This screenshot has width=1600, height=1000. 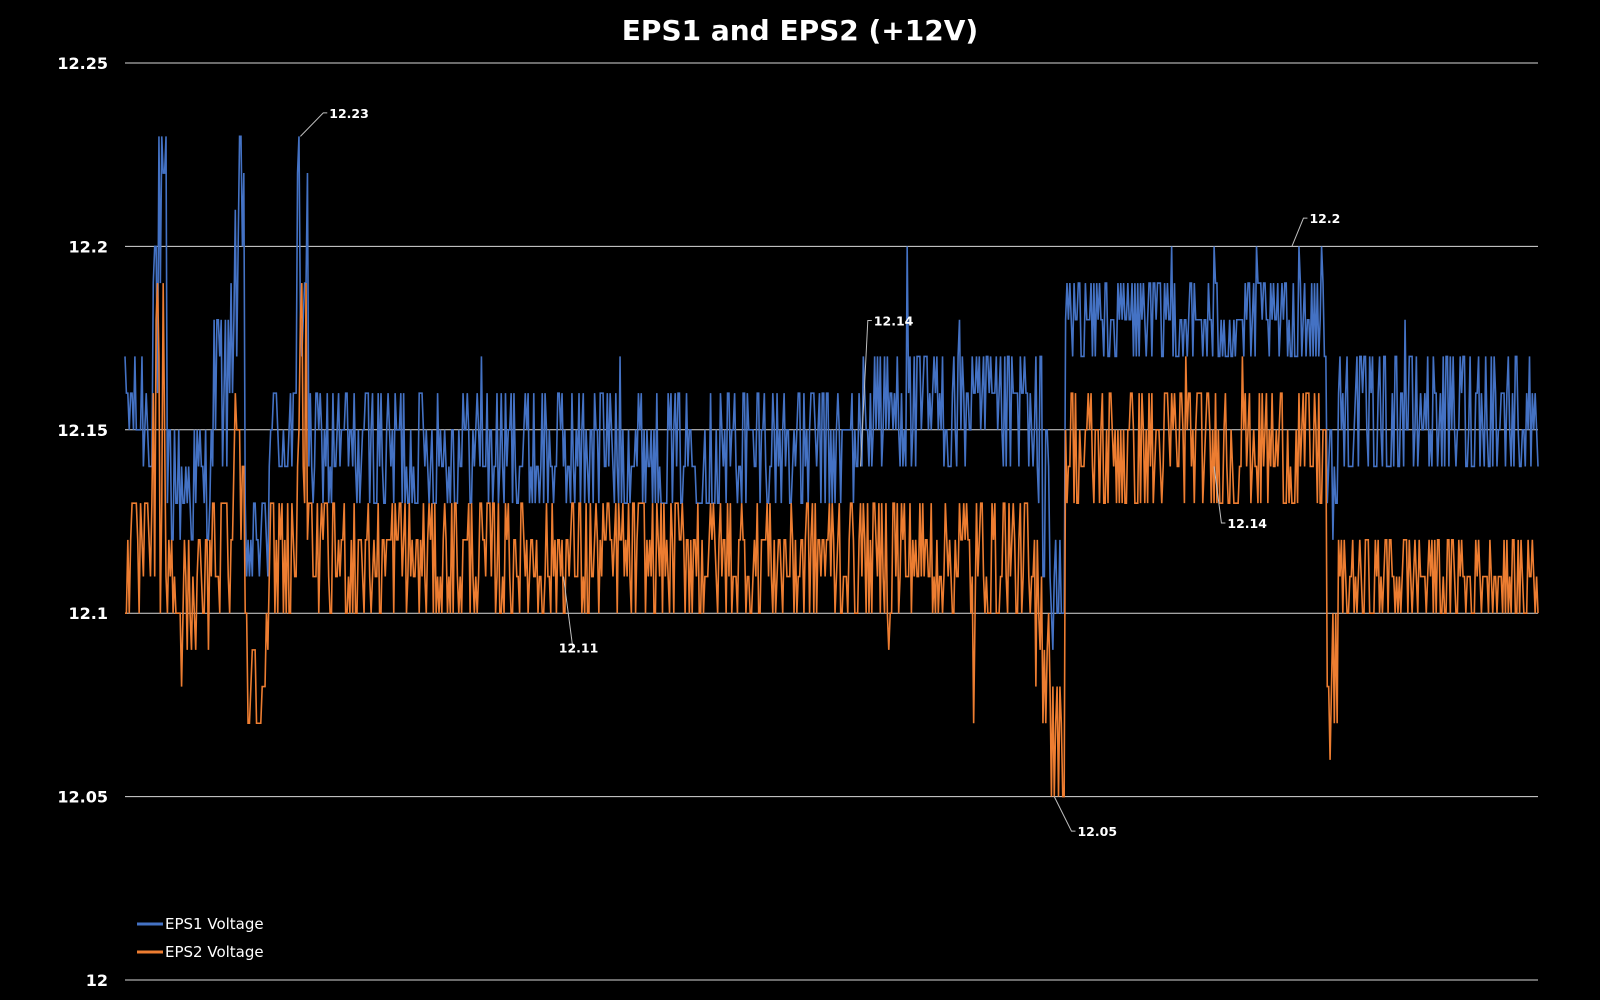 I want to click on y-tick-label: 12.05, so click(x=82, y=797).